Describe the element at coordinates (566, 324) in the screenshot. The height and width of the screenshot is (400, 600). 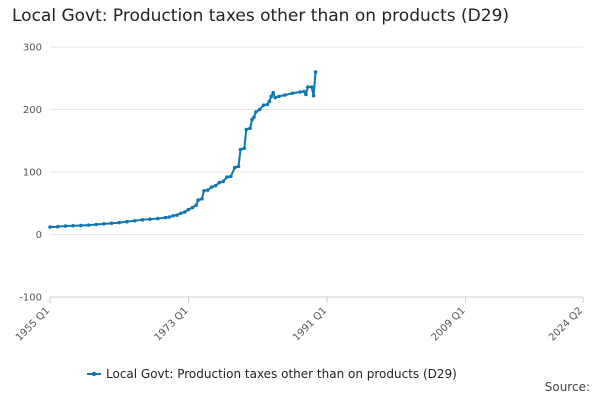
I see `x-tick-label: 2024 Q2` at that location.